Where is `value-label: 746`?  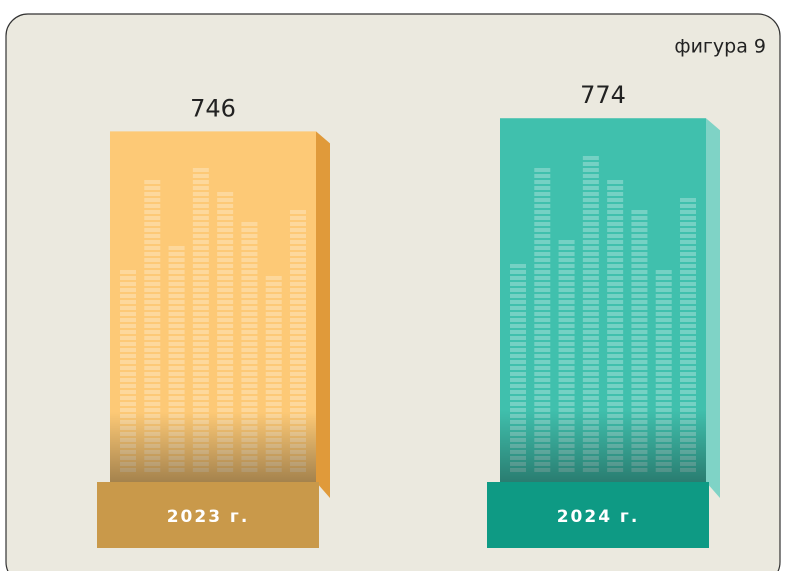 value-label: 746 is located at coordinates (213, 108).